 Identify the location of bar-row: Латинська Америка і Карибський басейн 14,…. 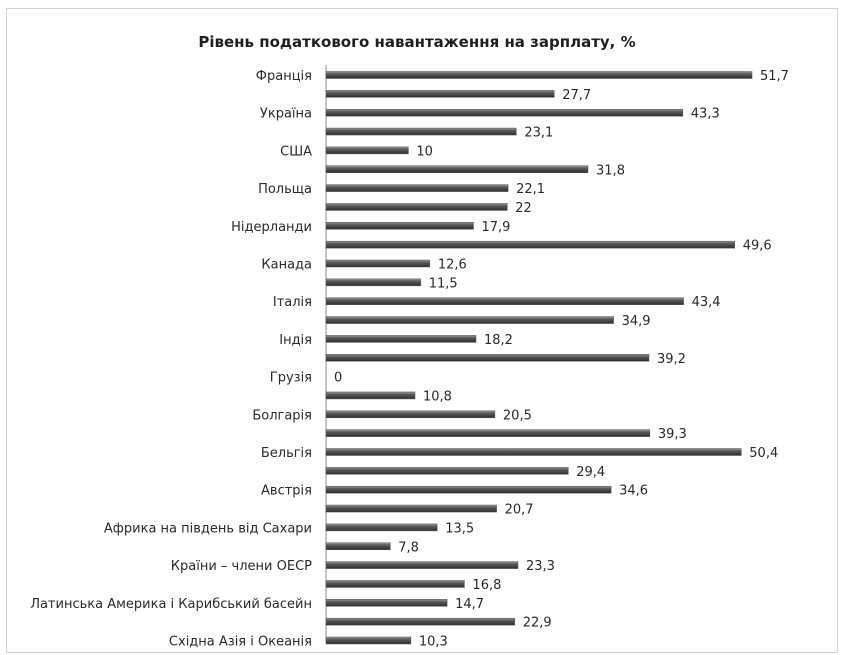
(257, 604).